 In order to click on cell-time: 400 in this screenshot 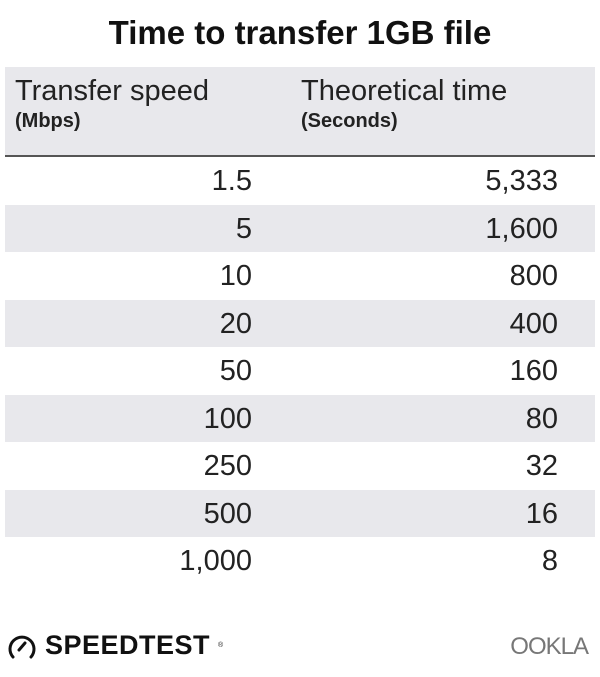, I will do `click(533, 323)`.